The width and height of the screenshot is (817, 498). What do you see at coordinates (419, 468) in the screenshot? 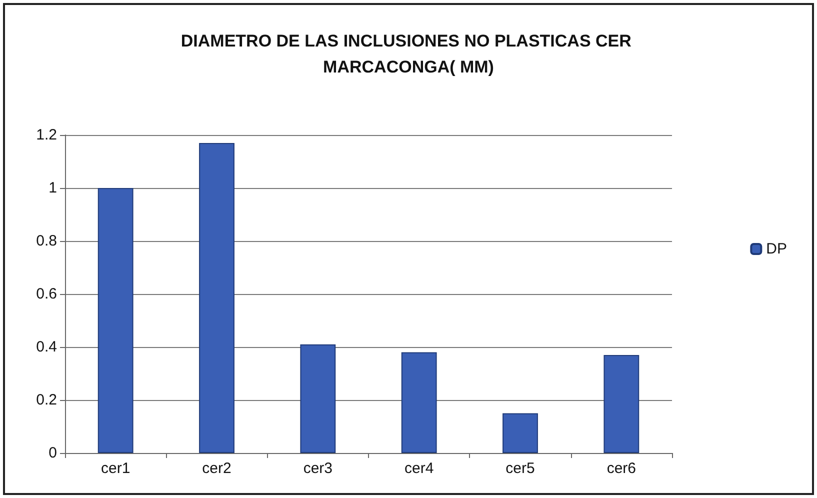
I see `x-tick-label: cer4` at bounding box center [419, 468].